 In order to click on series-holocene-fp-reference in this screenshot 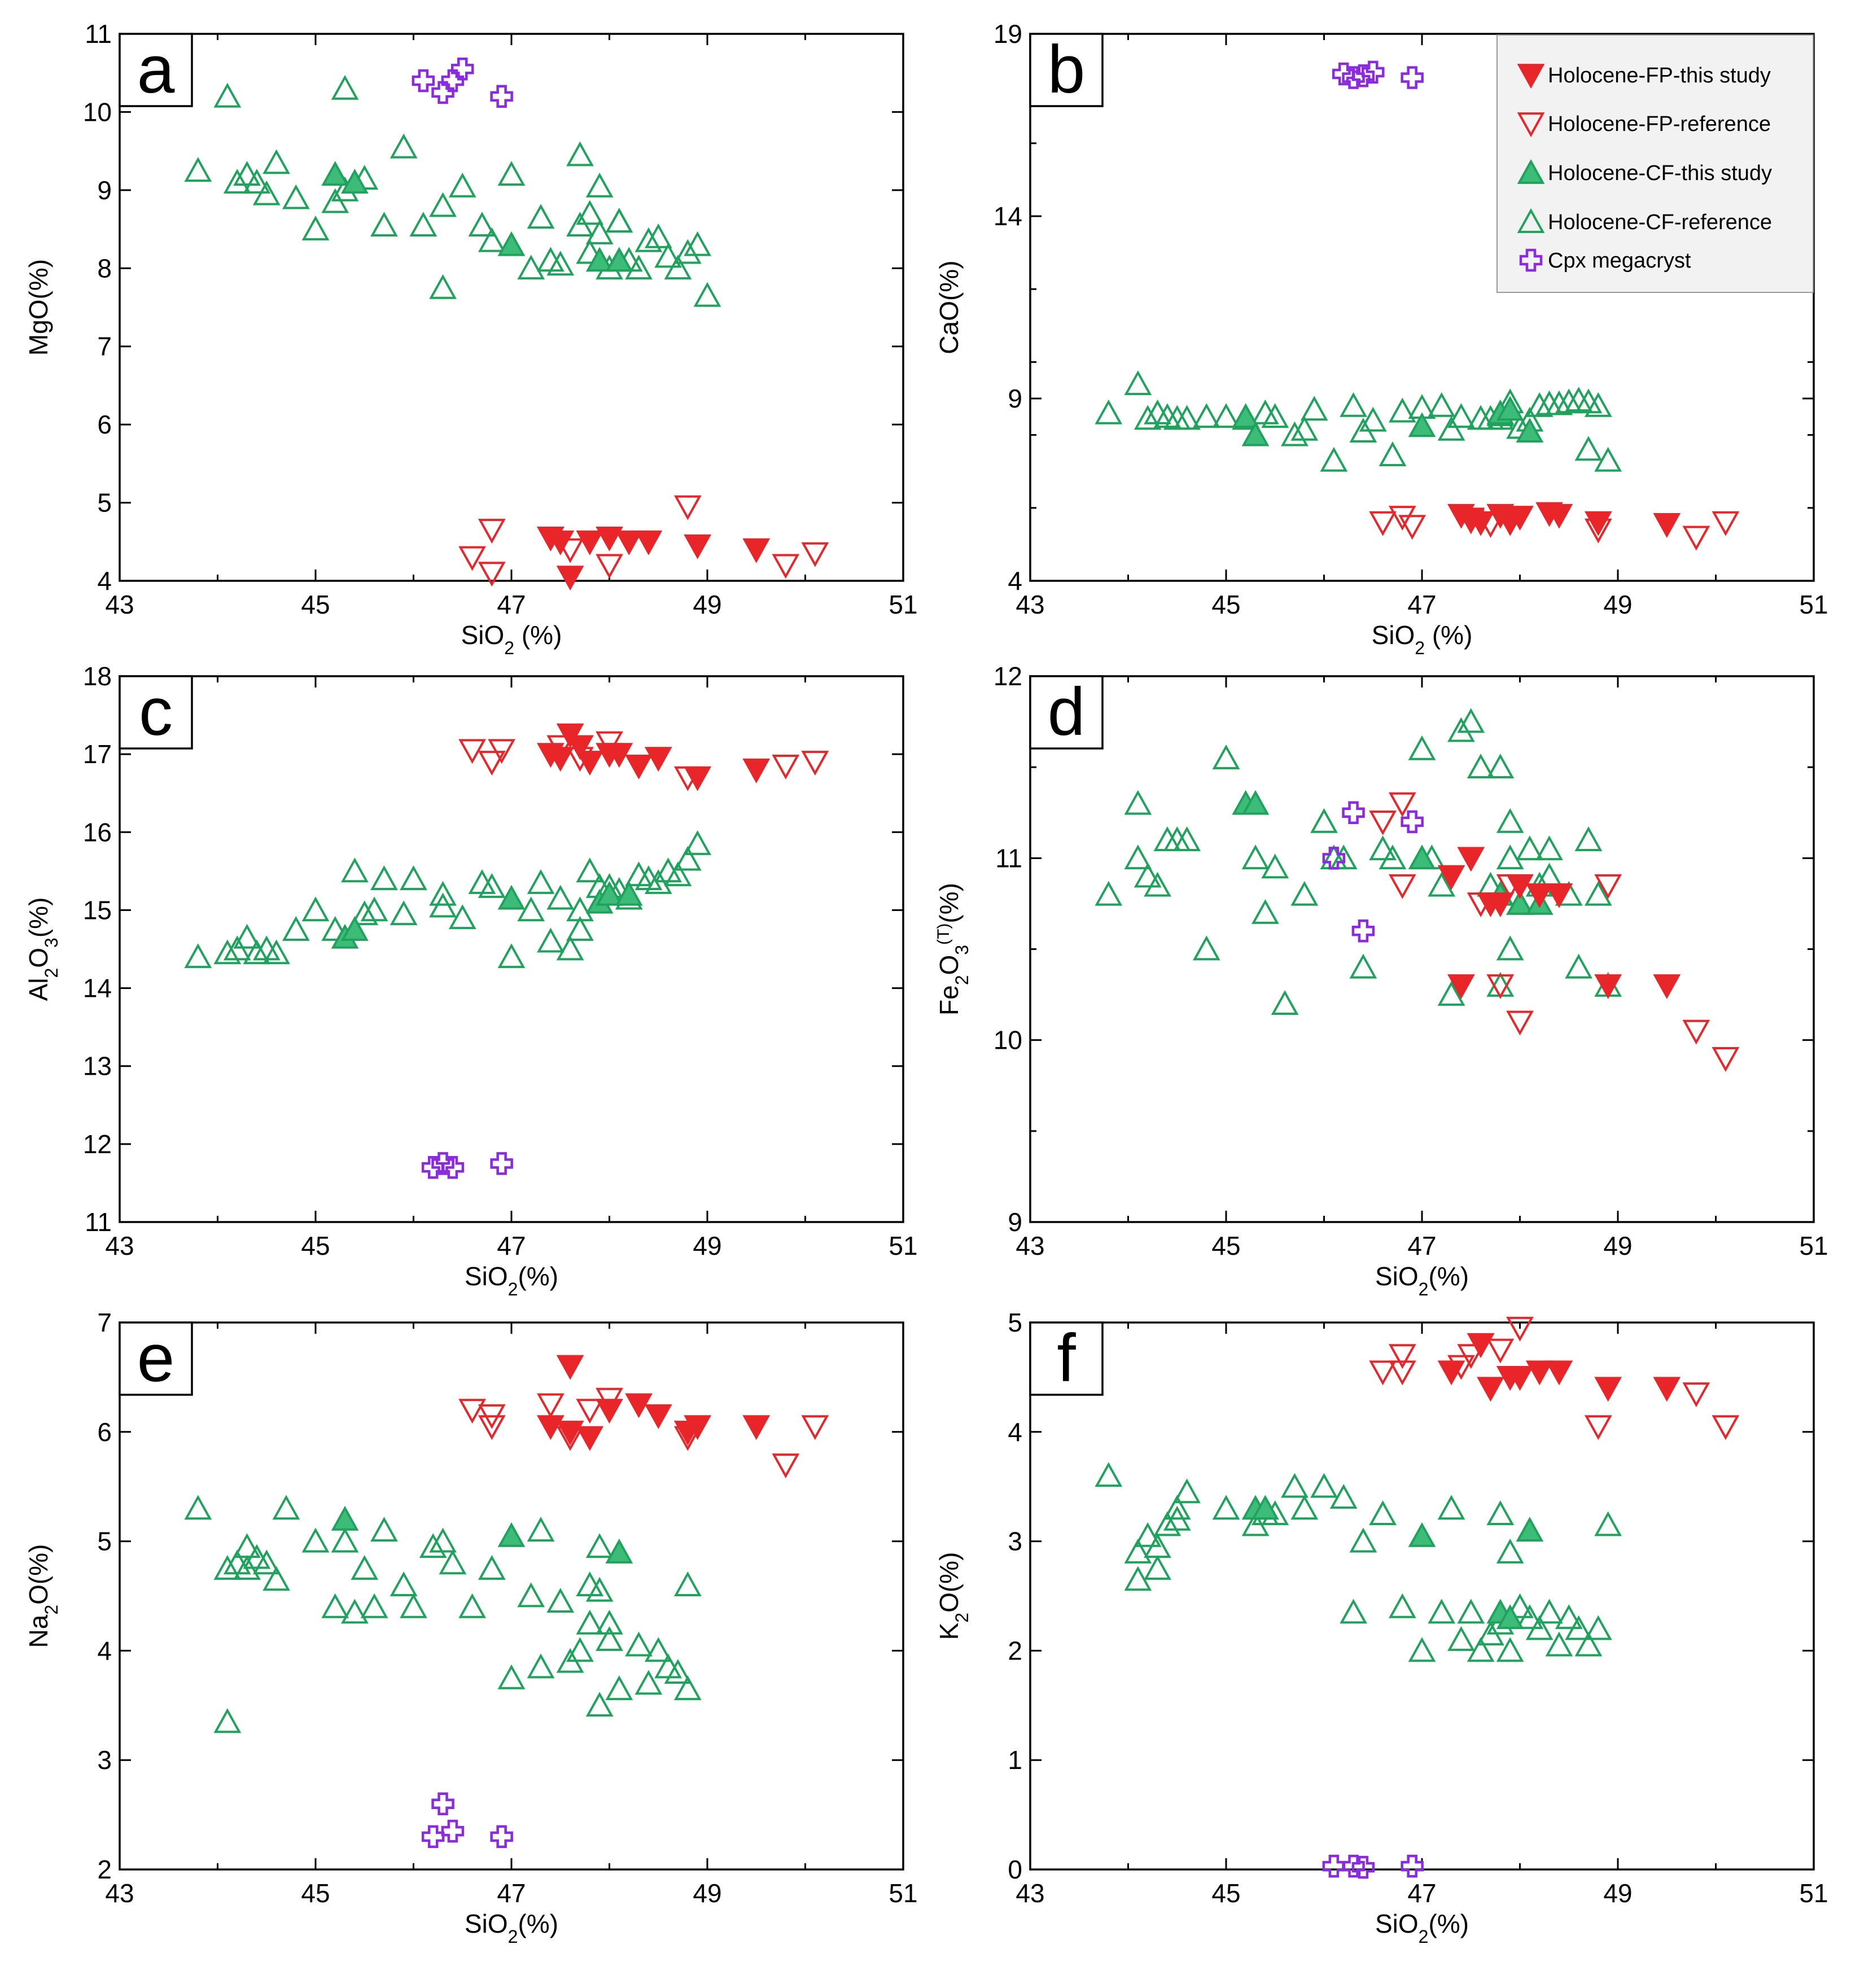, I will do `click(643, 541)`.